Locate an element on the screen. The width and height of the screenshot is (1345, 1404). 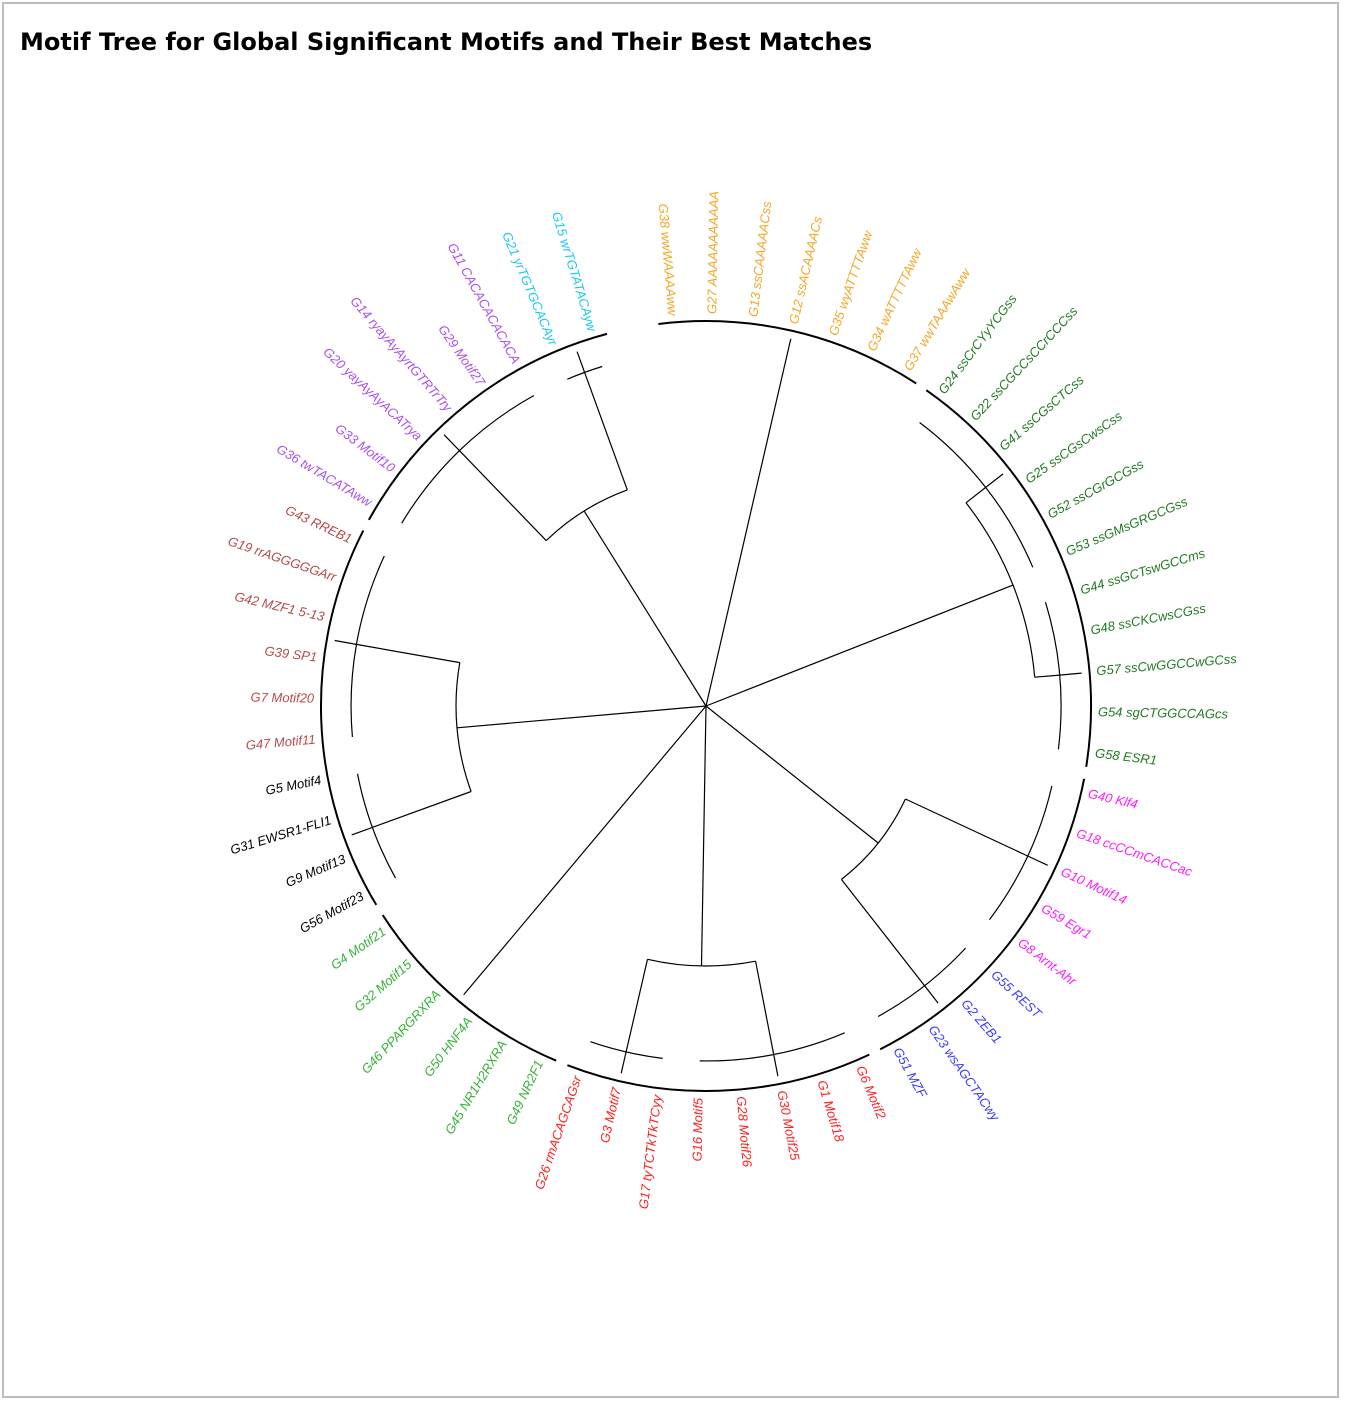
leaf-label: G13 ssCAAAAACss is located at coordinates (759, 259).